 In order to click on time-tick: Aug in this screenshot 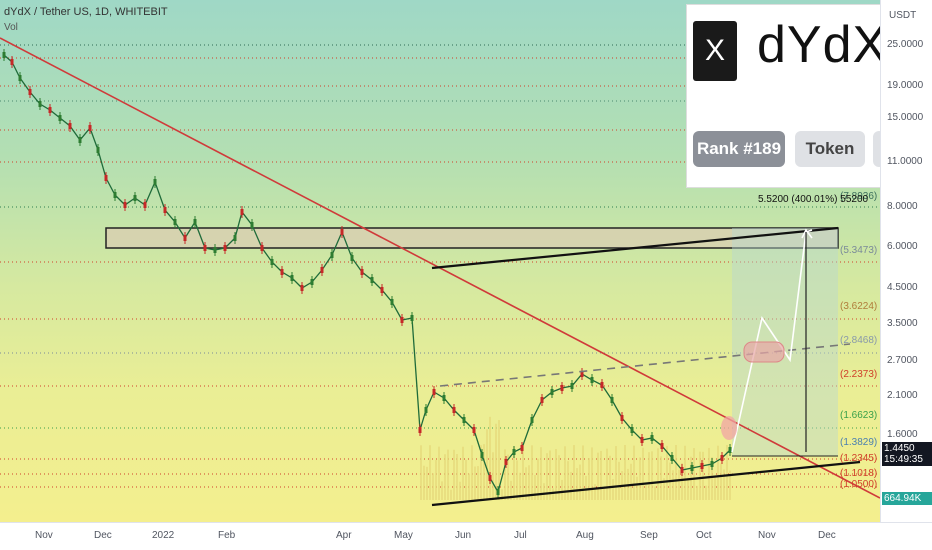, I will do `click(585, 535)`.